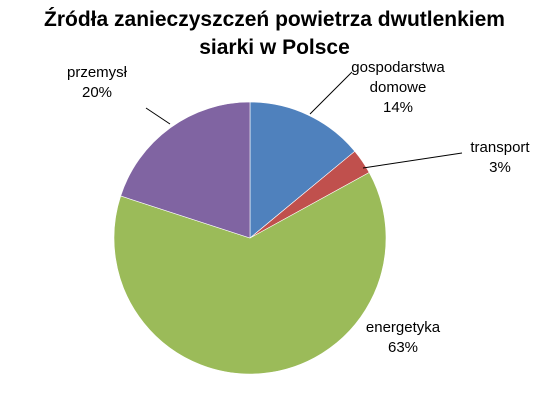 Image resolution: width=549 pixels, height=401 pixels. Describe the element at coordinates (500, 147) in the screenshot. I see `slice-name-label-1: transport` at that location.